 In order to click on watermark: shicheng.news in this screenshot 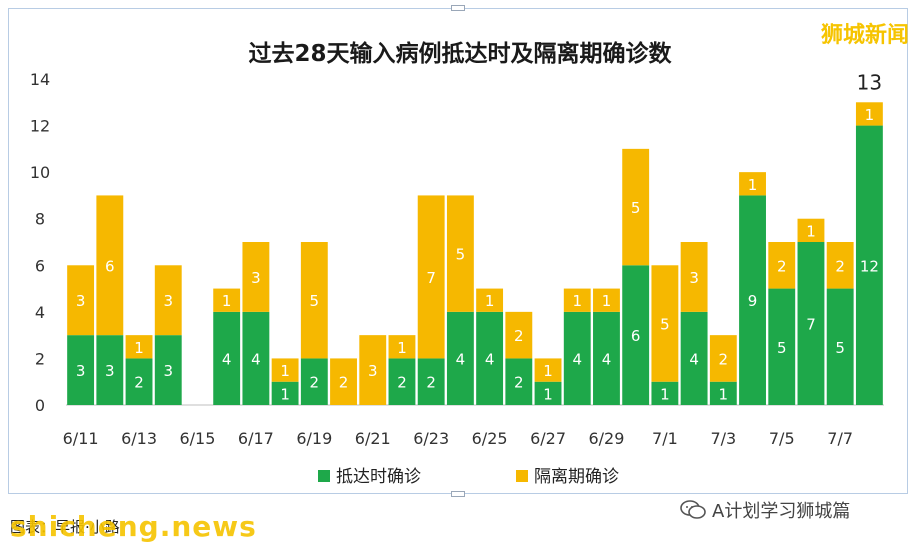, I will do `click(133, 526)`.